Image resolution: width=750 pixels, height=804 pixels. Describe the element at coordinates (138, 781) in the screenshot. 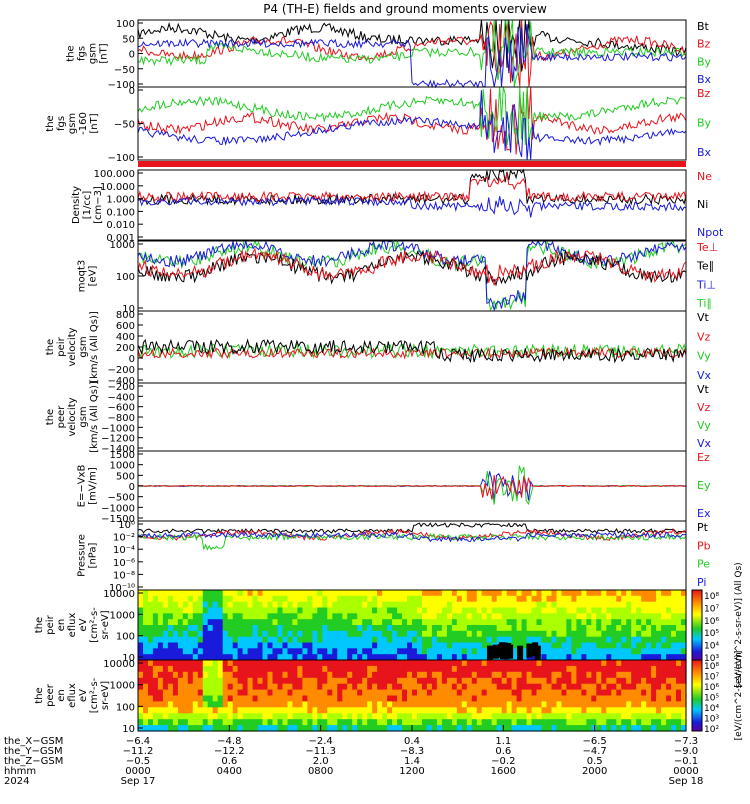

I see `xaxis-value: Sep 17` at that location.